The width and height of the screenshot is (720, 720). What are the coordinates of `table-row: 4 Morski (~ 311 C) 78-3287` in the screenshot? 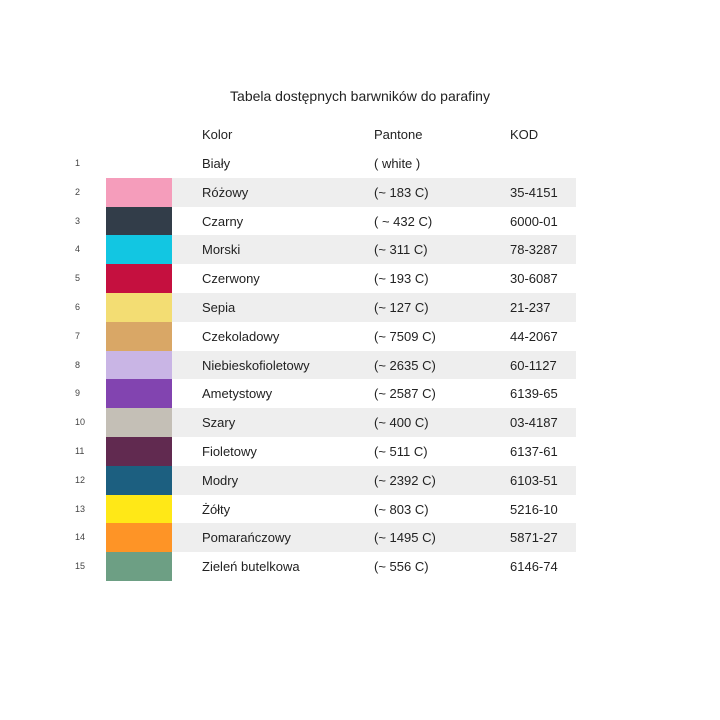 It's located at (321, 250).